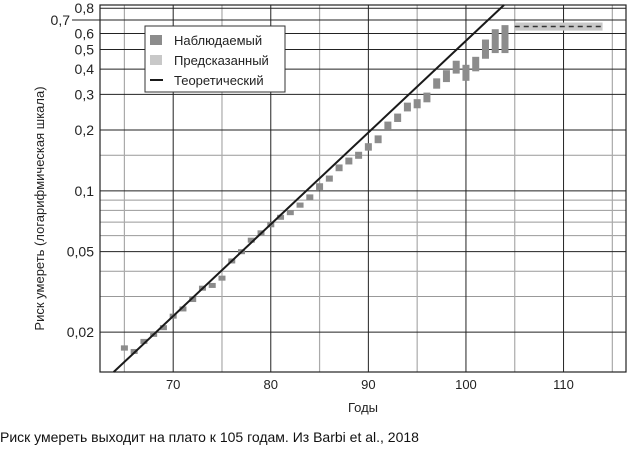 The width and height of the screenshot is (628, 449). Describe the element at coordinates (219, 80) in the screenshot. I see `legend-label: Теоретический` at that location.